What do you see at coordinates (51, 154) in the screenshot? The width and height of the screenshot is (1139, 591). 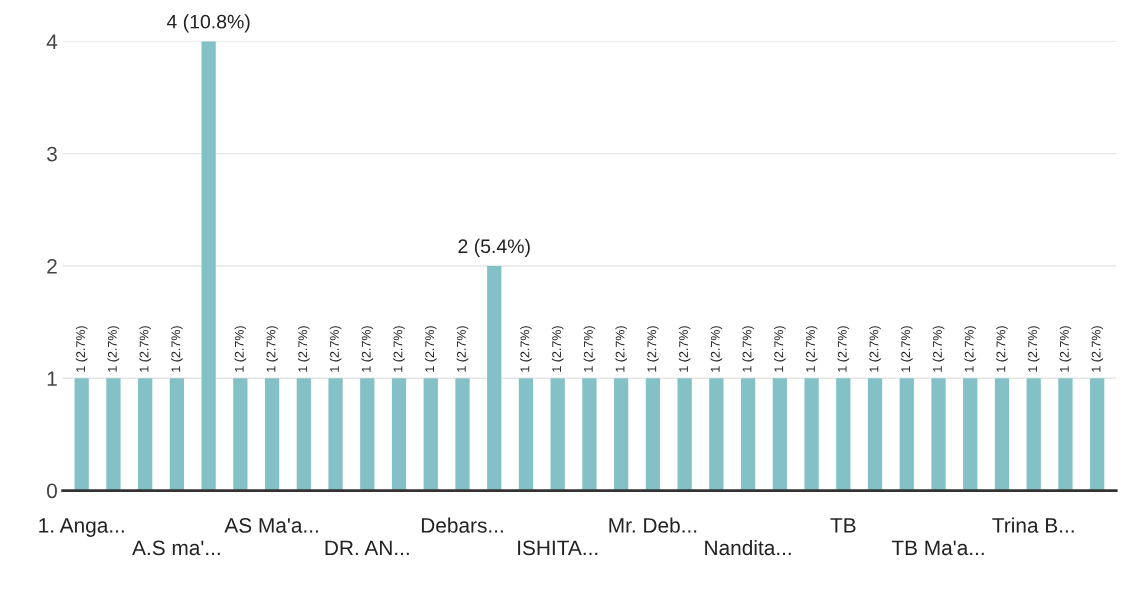 I see `y-tick-label: 3` at bounding box center [51, 154].